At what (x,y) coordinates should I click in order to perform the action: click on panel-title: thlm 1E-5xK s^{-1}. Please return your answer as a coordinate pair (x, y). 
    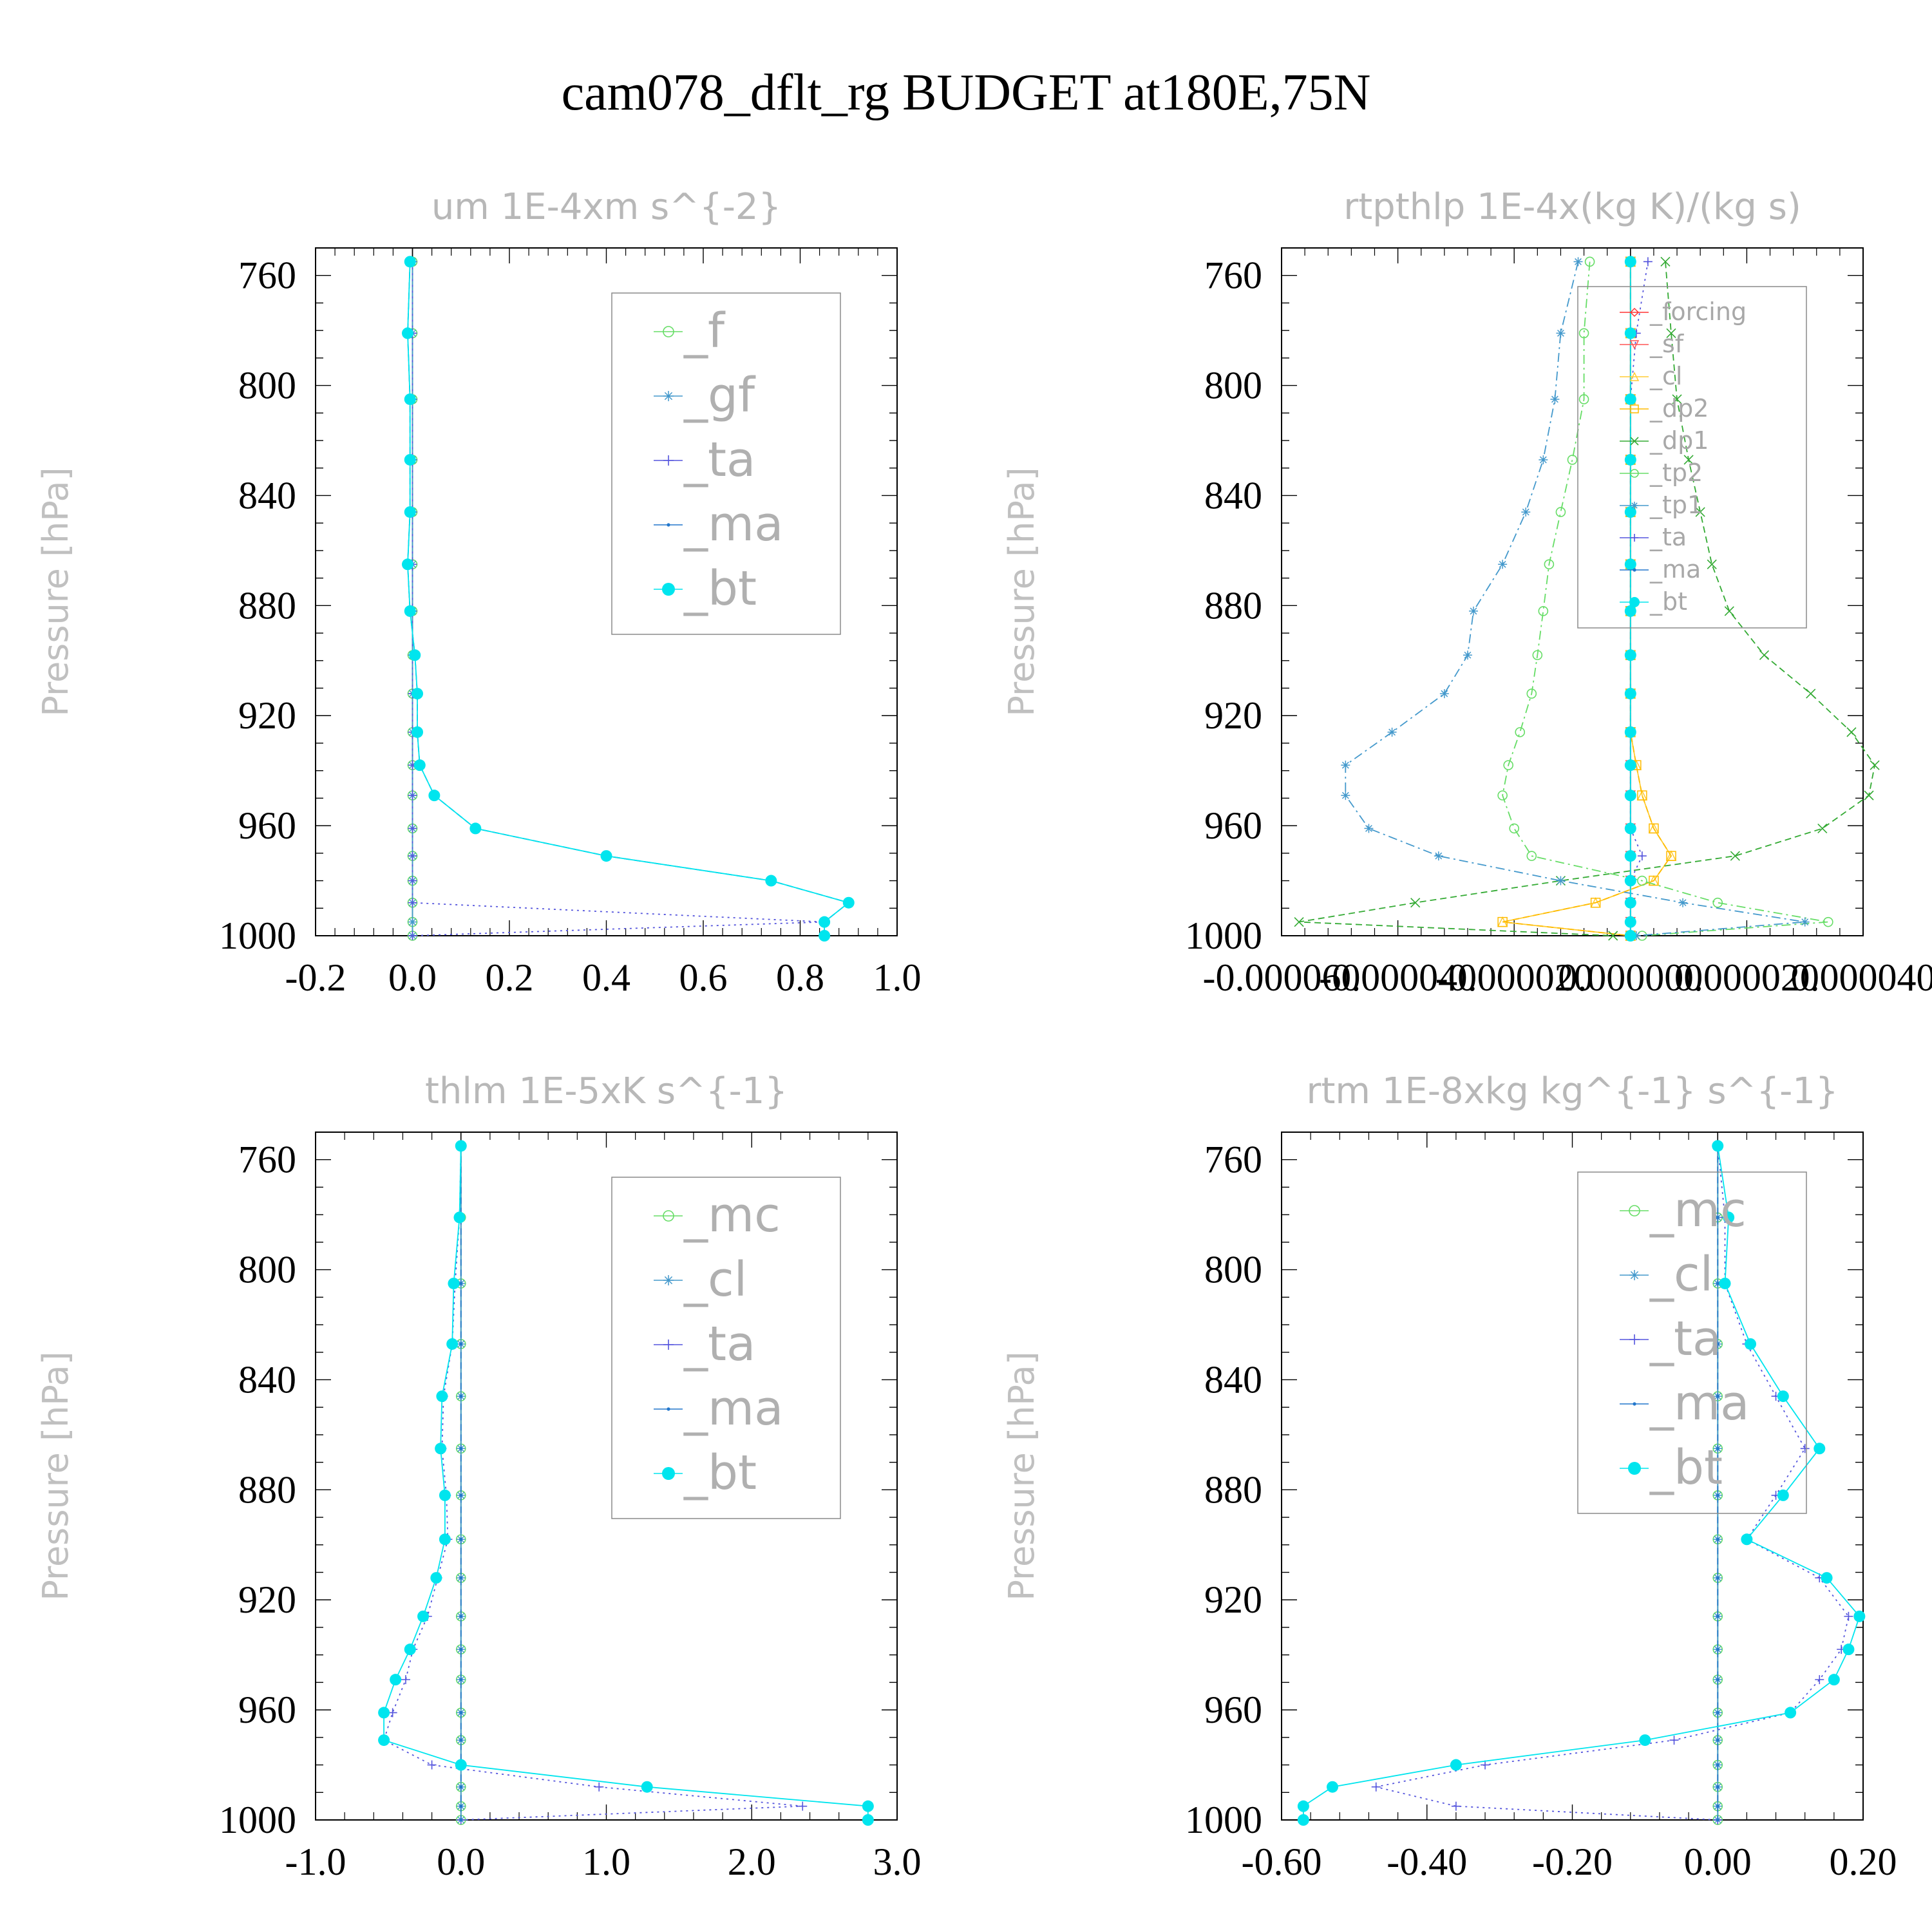
    Looking at the image, I should click on (606, 1091).